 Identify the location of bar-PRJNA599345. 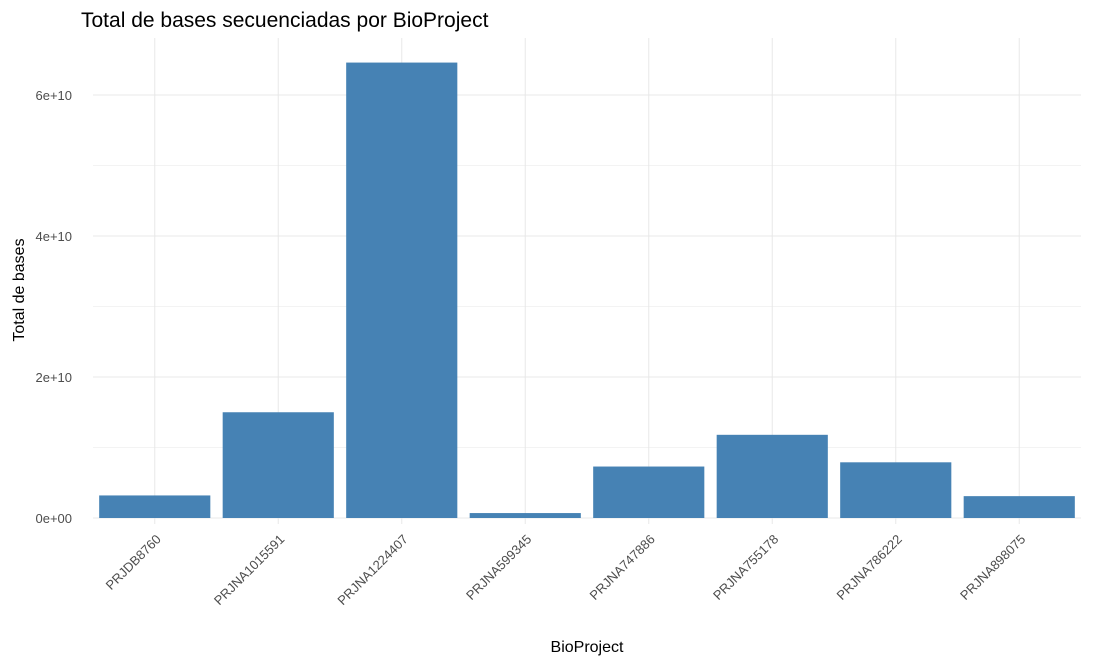
(525, 515).